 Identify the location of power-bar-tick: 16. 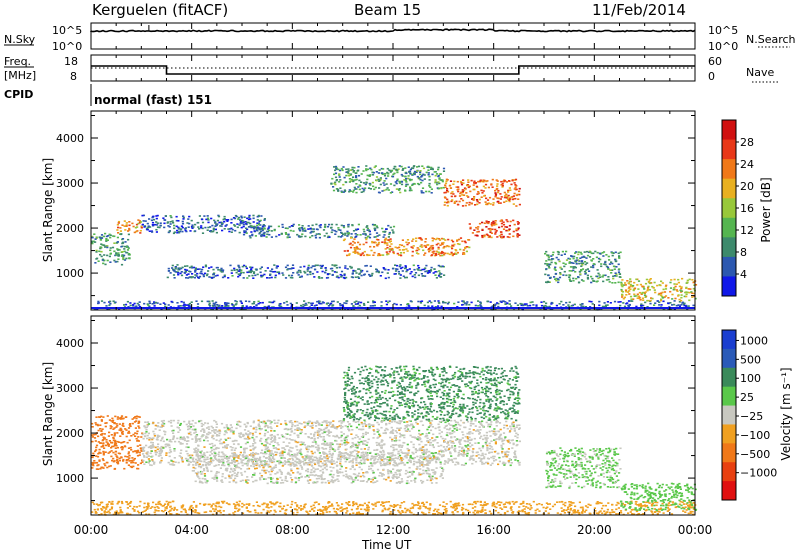
(747, 208).